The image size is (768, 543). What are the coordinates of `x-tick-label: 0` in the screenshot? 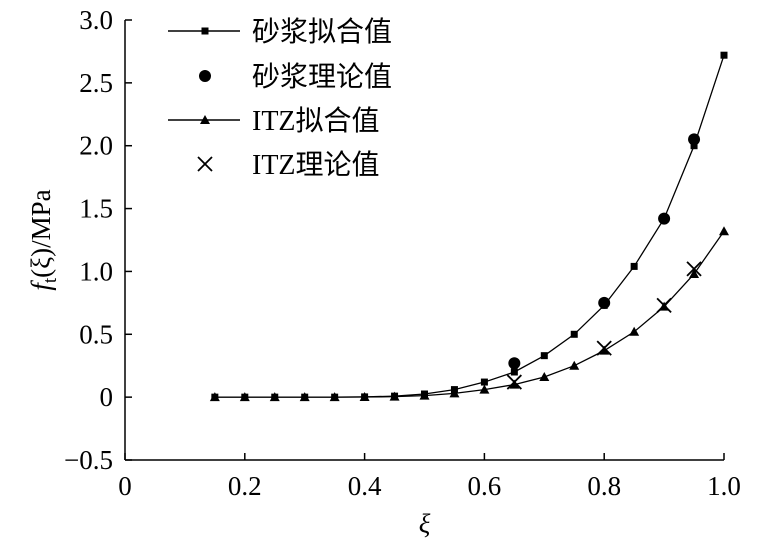 It's located at (125, 486).